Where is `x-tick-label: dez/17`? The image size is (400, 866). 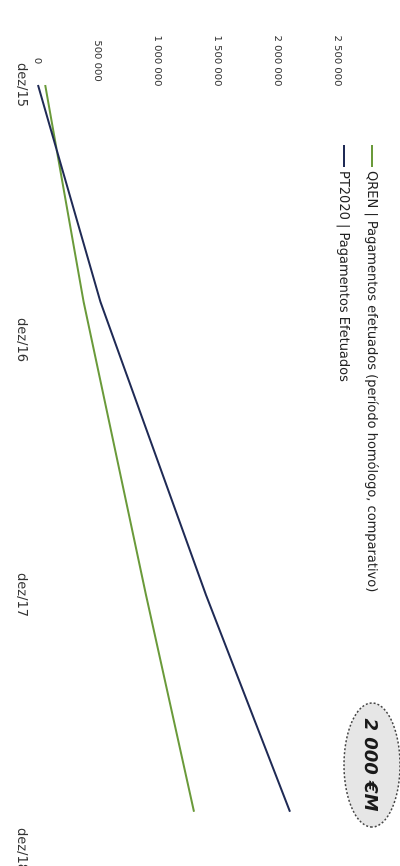 x-tick-label: dez/17 is located at coordinates (21, 595).